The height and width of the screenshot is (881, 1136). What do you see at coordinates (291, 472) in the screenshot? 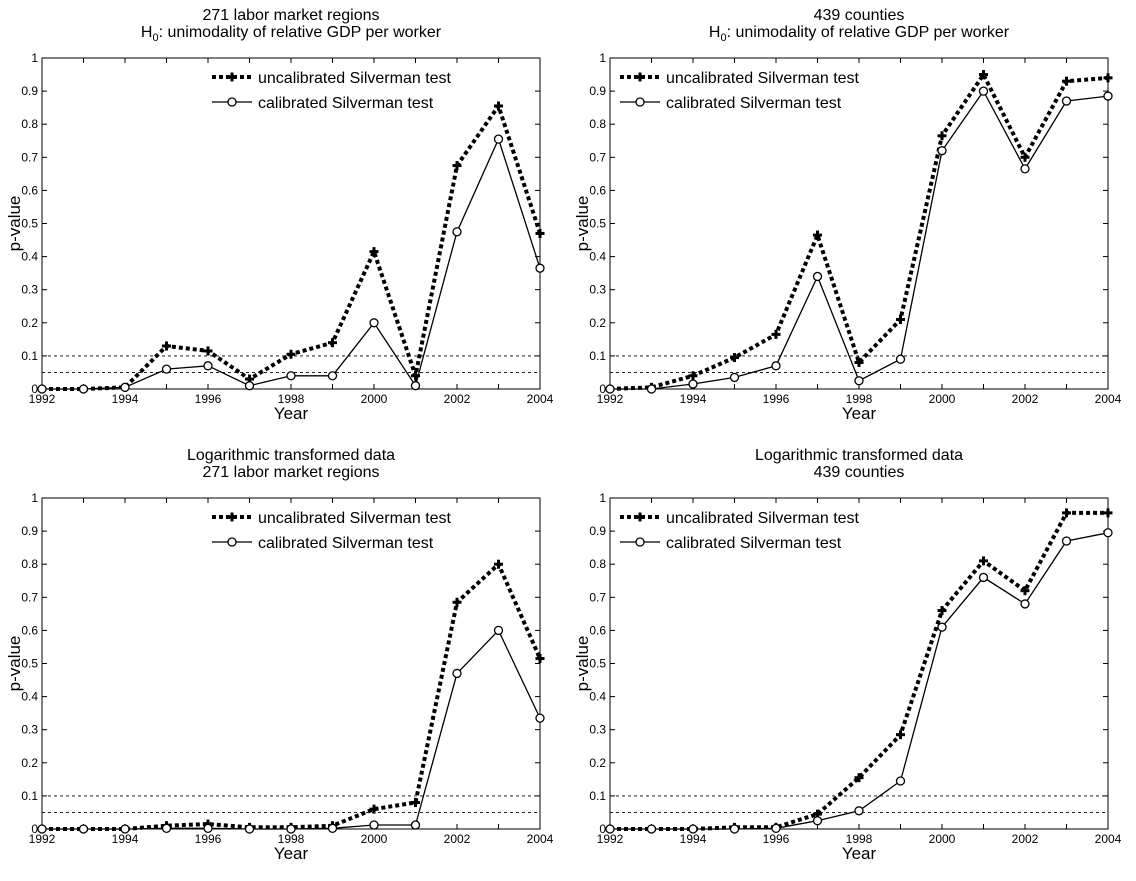
I see `chart-title-line-2: 271 labor market regions` at bounding box center [291, 472].